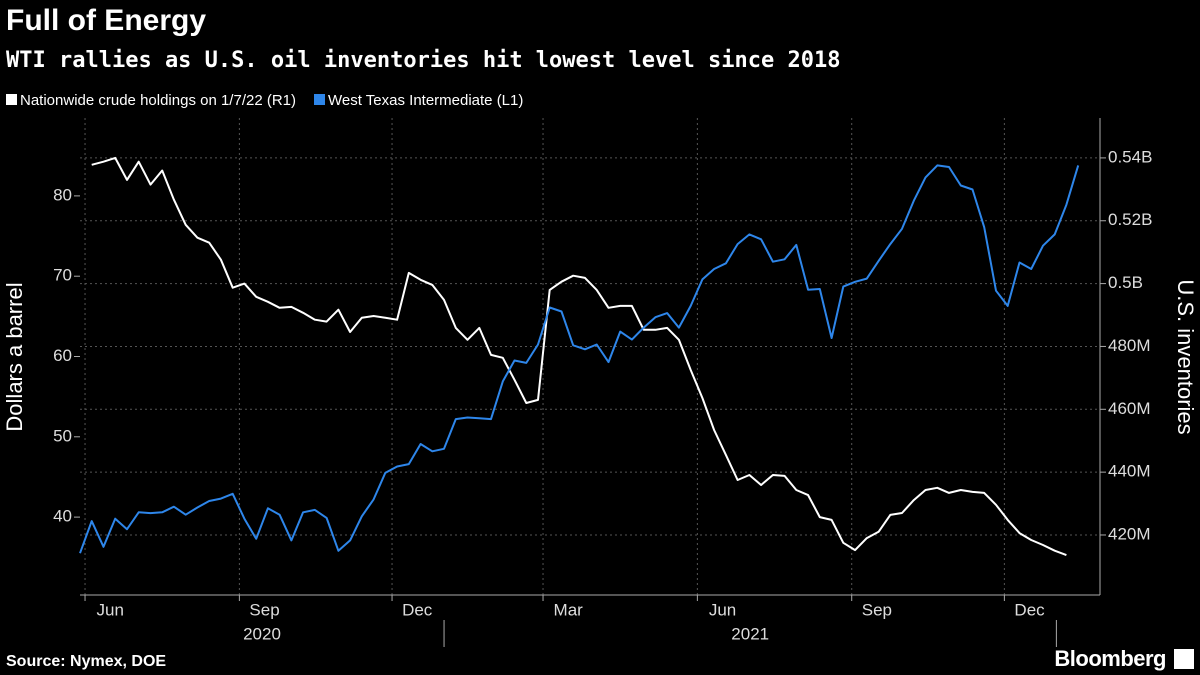  What do you see at coordinates (1129, 408) in the screenshot?
I see `y2-tick-label: 460M` at bounding box center [1129, 408].